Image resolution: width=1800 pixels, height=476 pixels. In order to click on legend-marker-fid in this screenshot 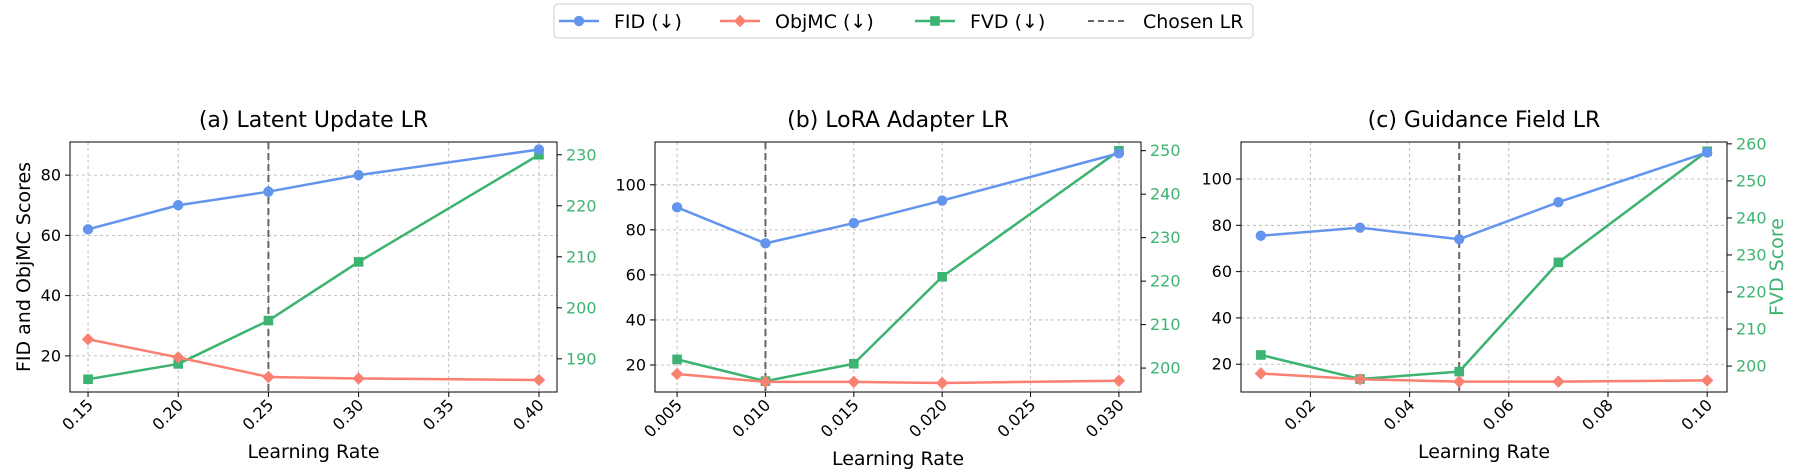, I will do `click(579, 21)`.